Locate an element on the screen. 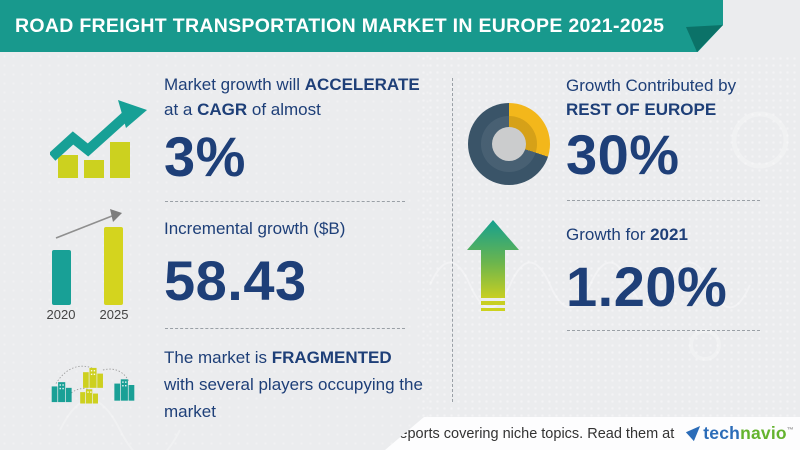 The image size is (800, 450). logo-trademark: ™ is located at coordinates (790, 431).